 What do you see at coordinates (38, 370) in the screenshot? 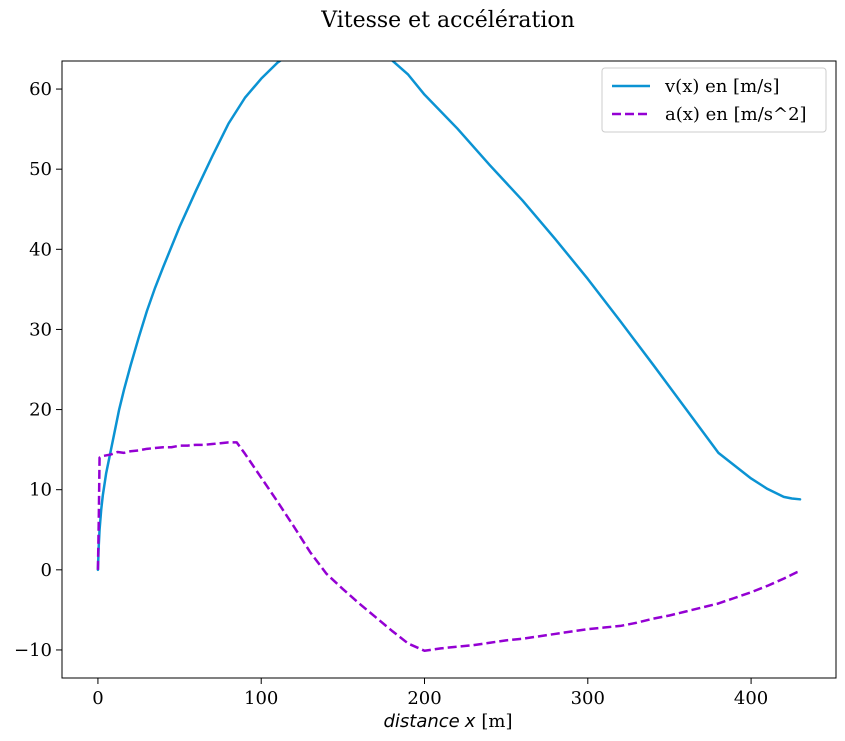
I see `y-axis-ticks: −10 0 10 20 30 40 50 60` at bounding box center [38, 370].